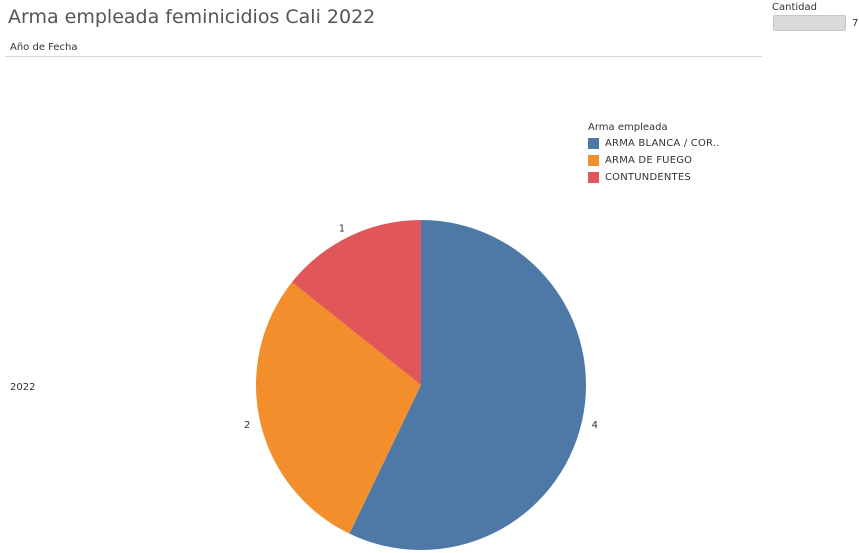 This screenshot has width=859, height=553. I want to click on legend-title: Arma empleada, so click(628, 127).